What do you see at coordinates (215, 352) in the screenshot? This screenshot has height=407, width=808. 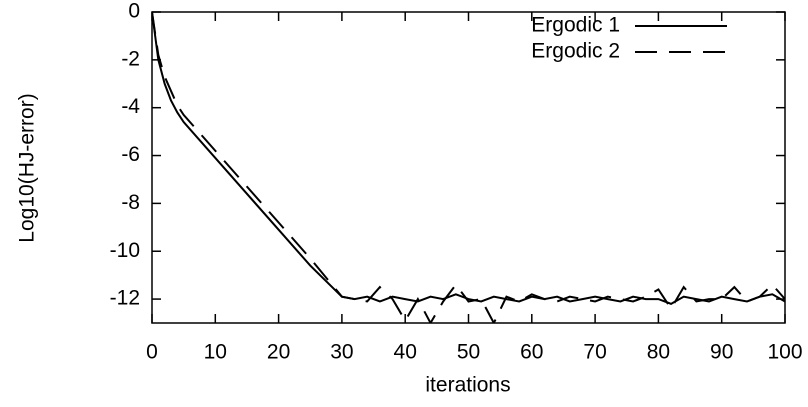 I see `x-tick-label: 10` at bounding box center [215, 352].